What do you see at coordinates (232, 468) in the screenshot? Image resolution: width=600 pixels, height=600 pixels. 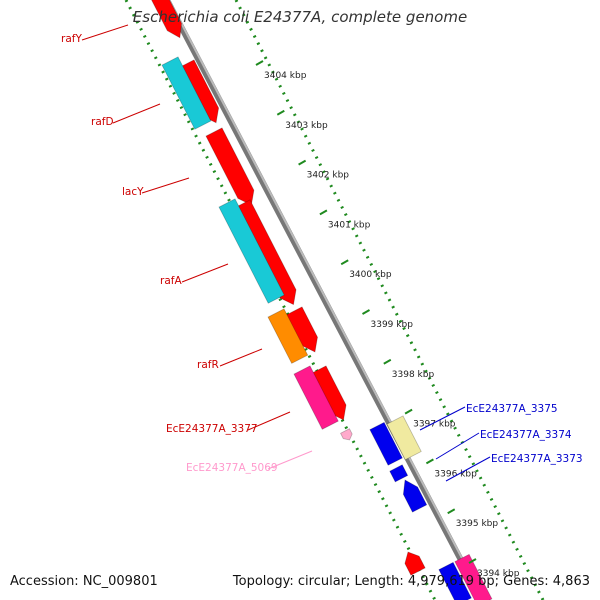 I see `gene-label: EcE24377A_5069` at bounding box center [232, 468].